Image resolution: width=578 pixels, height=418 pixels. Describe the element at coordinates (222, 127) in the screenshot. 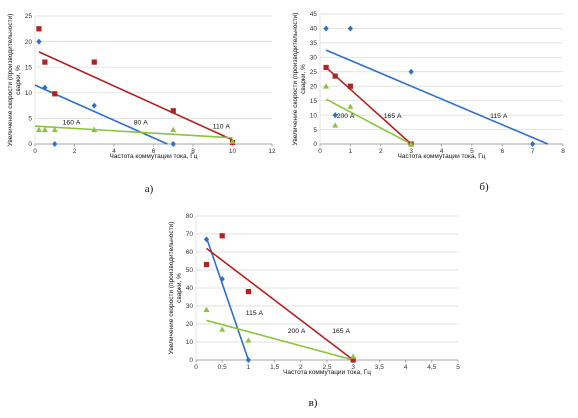

I see `series-label: 110 А` at that location.